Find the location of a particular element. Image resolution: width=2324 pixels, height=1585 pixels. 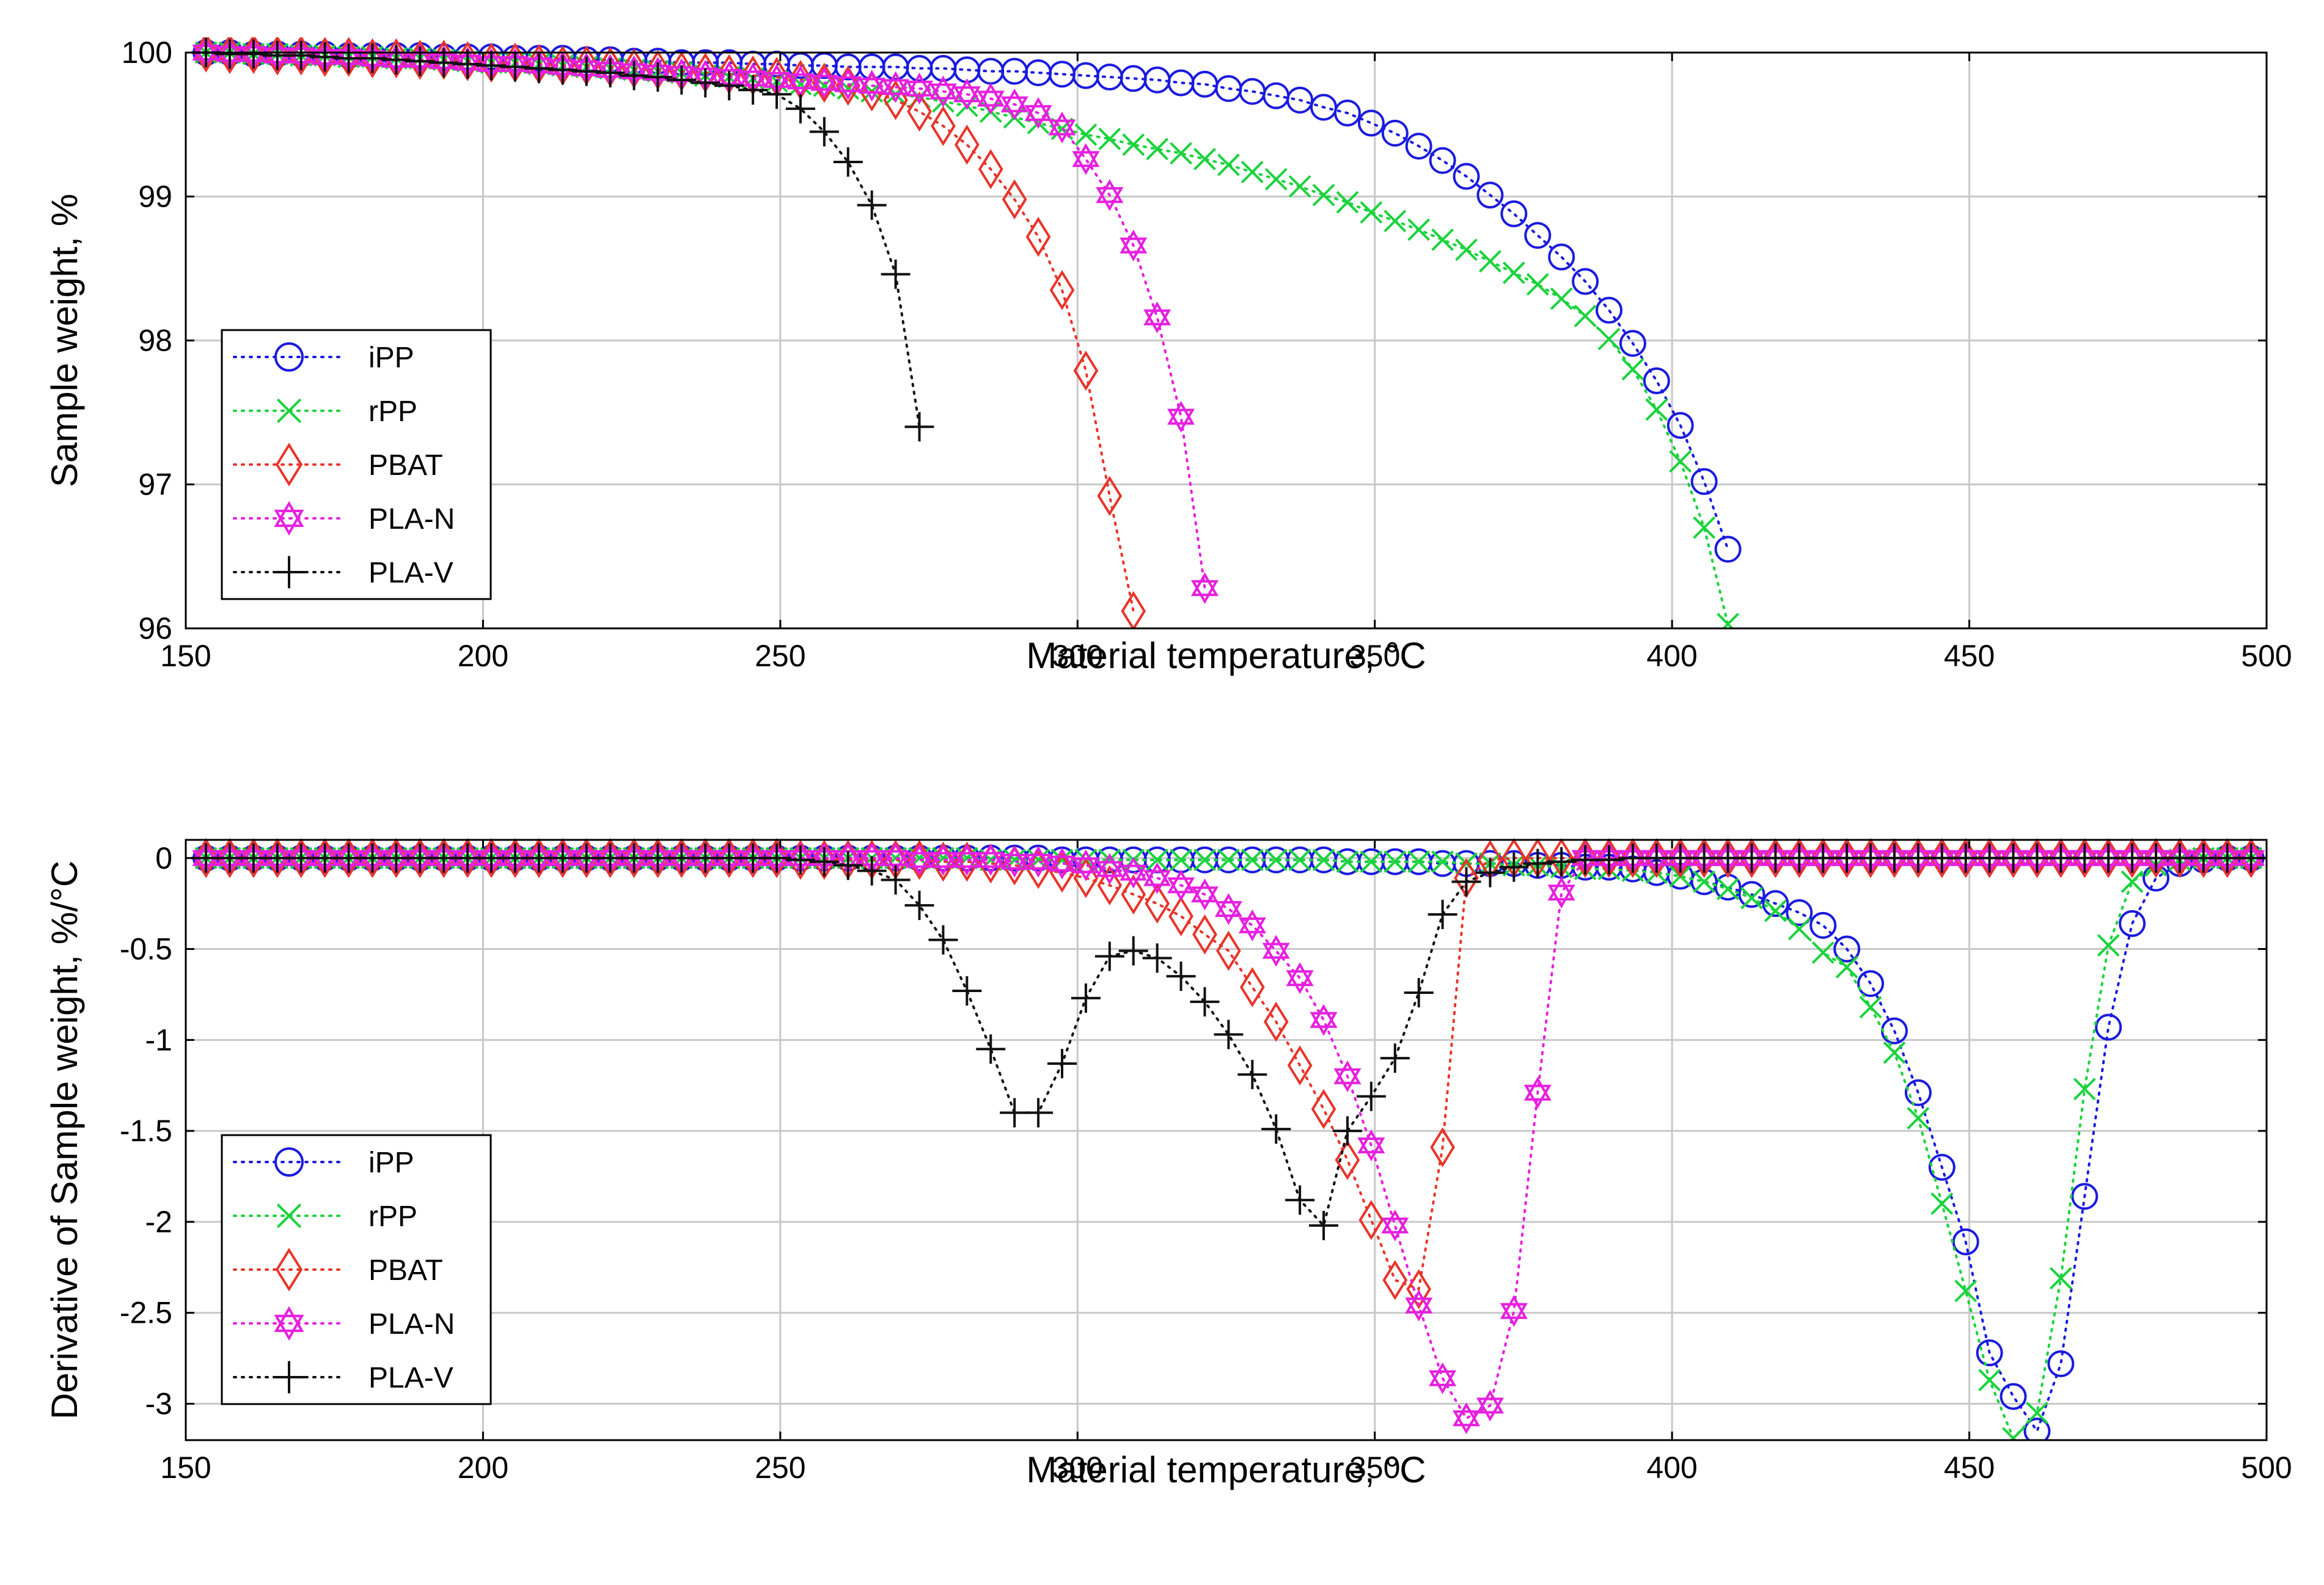

legend-item-ipp: iPP is located at coordinates (323, 1163).